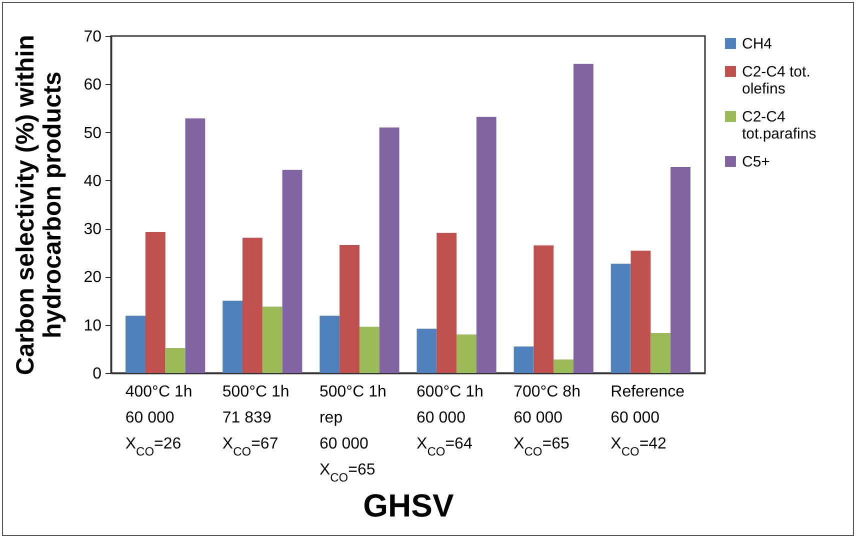 This screenshot has height=542, width=860. What do you see at coordinates (93, 181) in the screenshot?
I see `y-tick-label: 40` at bounding box center [93, 181].